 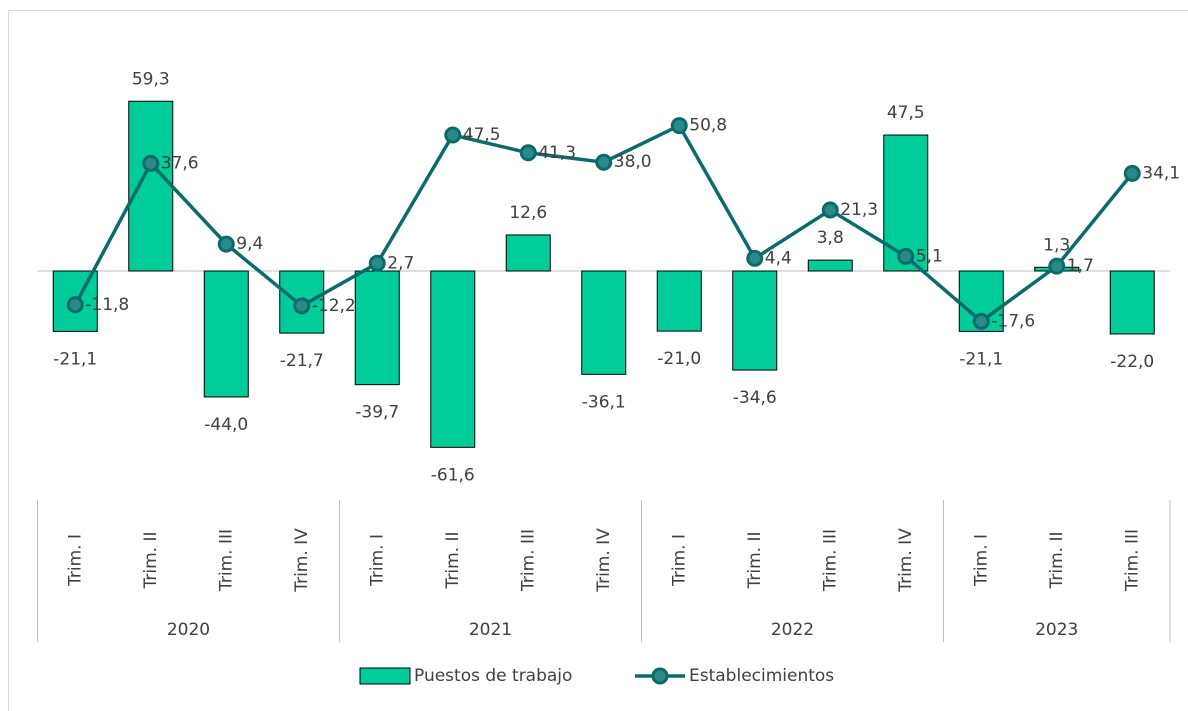 What do you see at coordinates (755, 398) in the screenshot?
I see `bar-value-label: -34,6` at bounding box center [755, 398].